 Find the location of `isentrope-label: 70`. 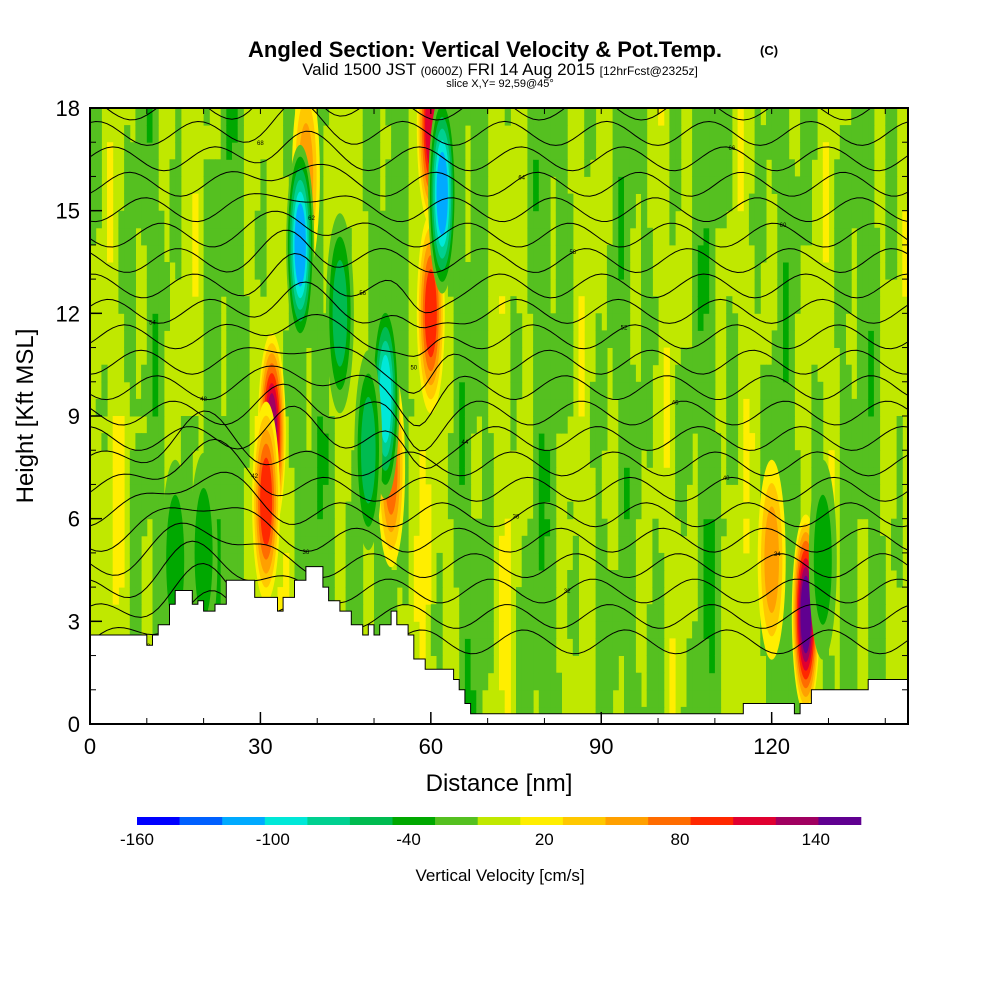

isentrope-label: 70 is located at coordinates (470, 104).